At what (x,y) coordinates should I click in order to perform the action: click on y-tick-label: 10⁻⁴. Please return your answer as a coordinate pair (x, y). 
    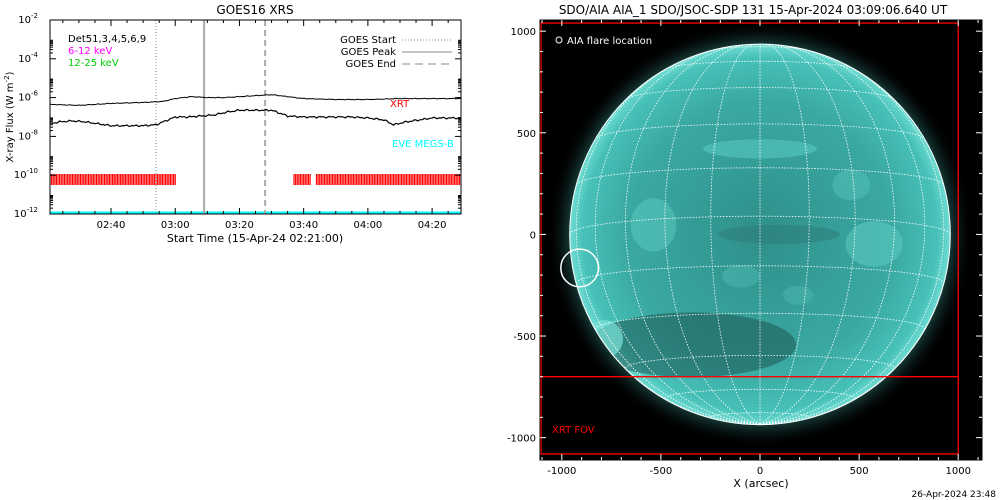
    Looking at the image, I should click on (28, 58).